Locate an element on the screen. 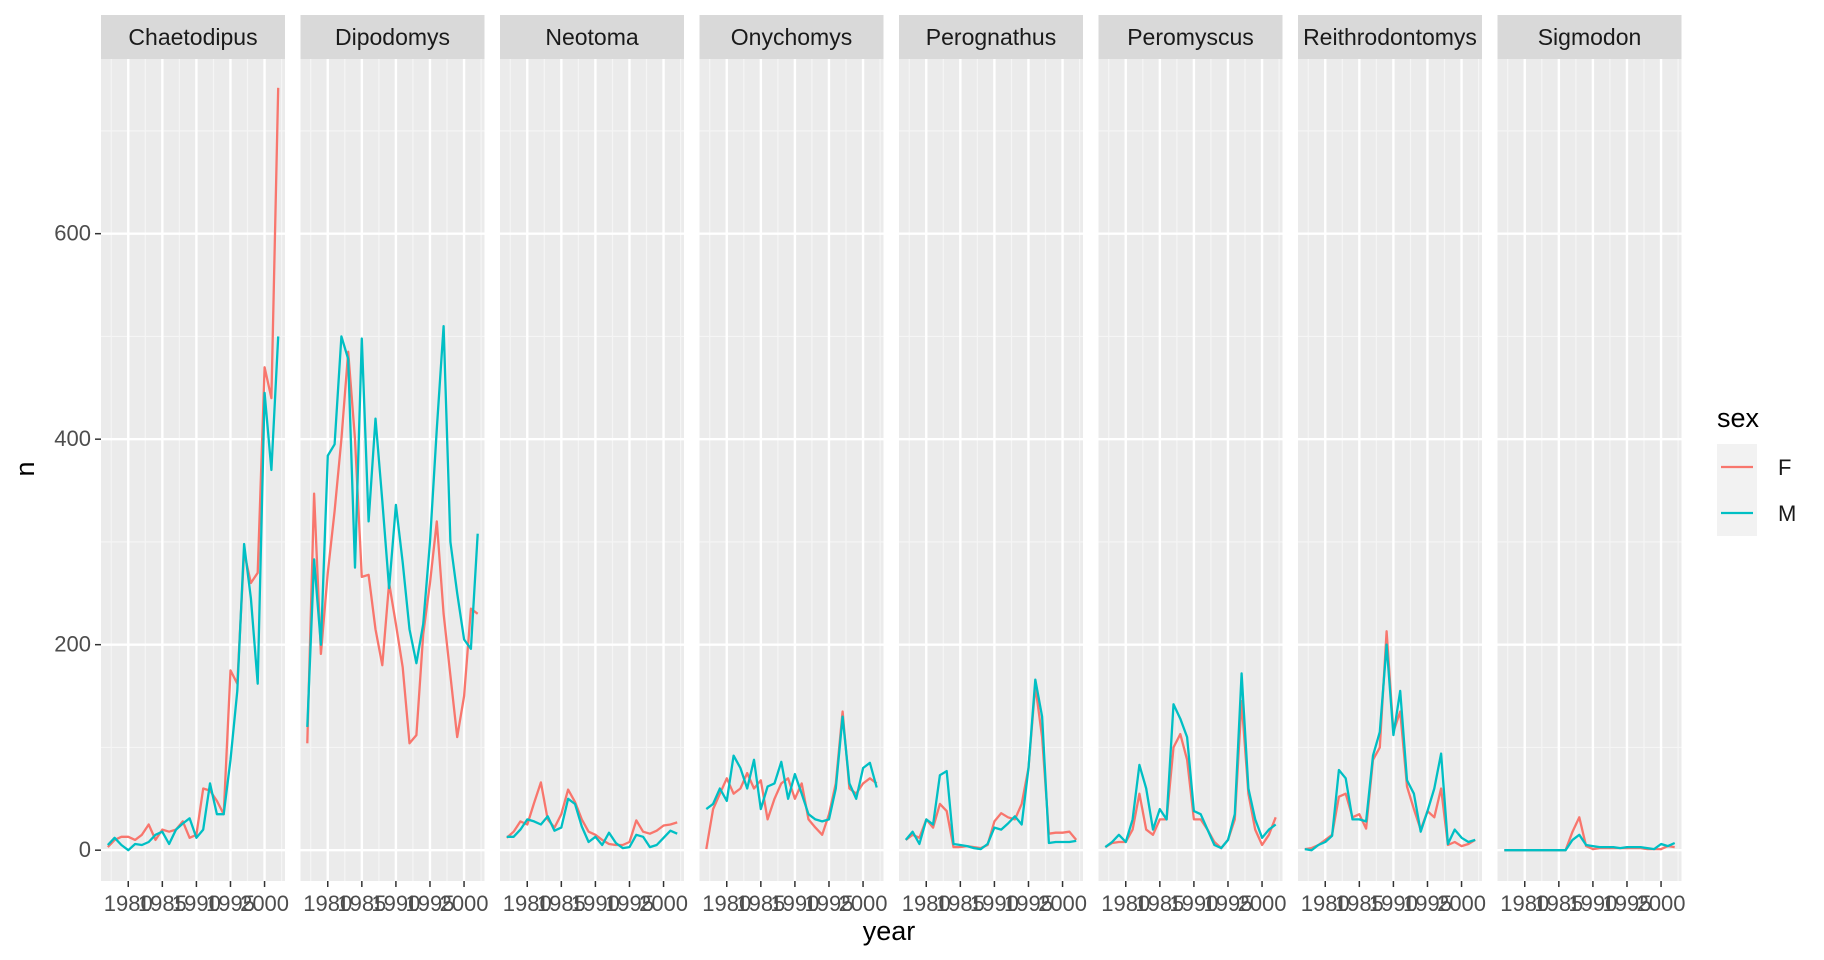 The height and width of the screenshot is (960, 1824). legend-entries: FM is located at coordinates (1756, 490).